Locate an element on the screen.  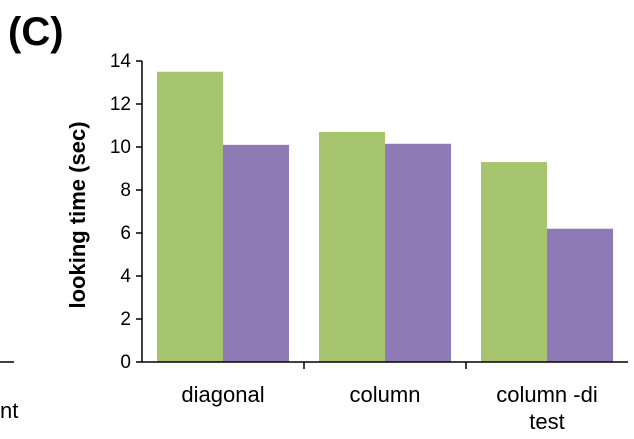
neighbor-panel-label-fragment: nt is located at coordinates (9, 410).